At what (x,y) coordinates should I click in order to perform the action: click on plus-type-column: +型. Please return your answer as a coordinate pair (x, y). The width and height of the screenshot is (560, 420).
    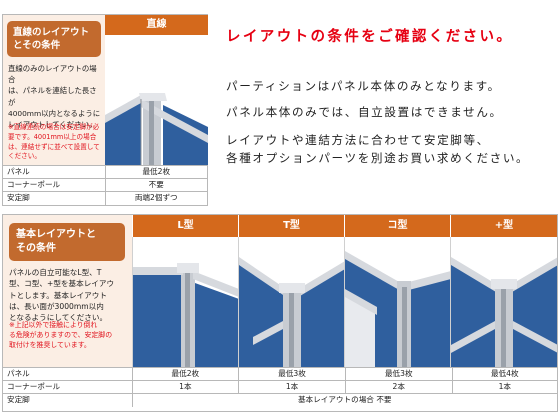
    Looking at the image, I should click on (503, 291).